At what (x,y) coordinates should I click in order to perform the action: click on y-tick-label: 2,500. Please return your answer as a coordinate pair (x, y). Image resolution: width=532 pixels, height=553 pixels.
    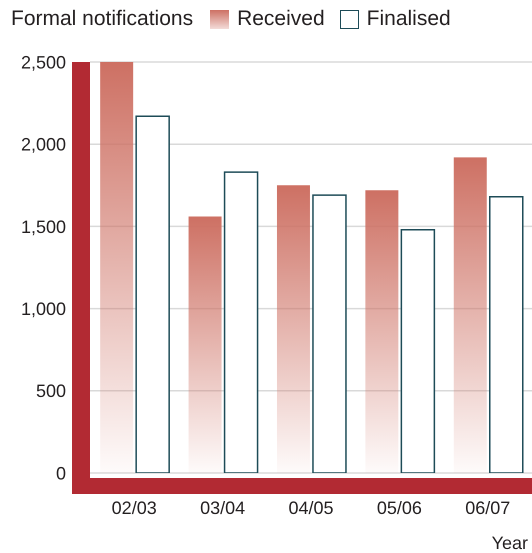
    Looking at the image, I should click on (43, 62).